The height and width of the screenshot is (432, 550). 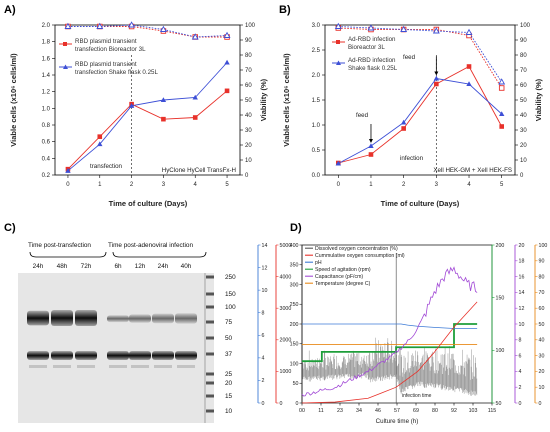 I want to click on dissolved-oxygen-trace, so click(x=390, y=366).